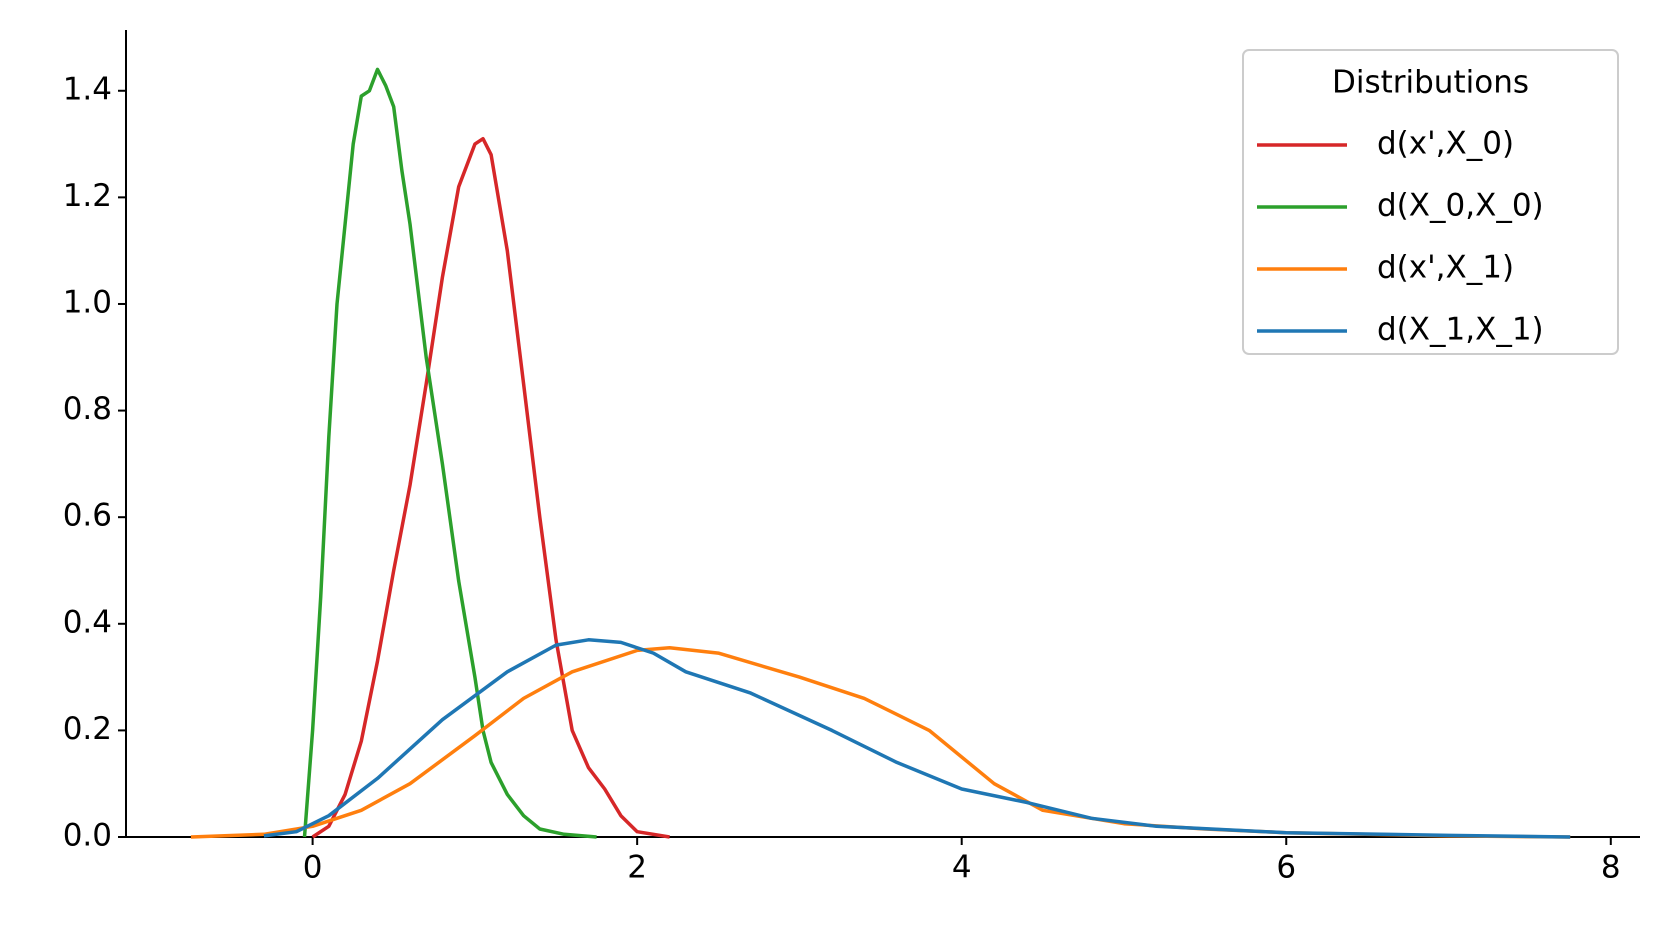  I want to click on y-tick-label: 0.6, so click(87, 516).